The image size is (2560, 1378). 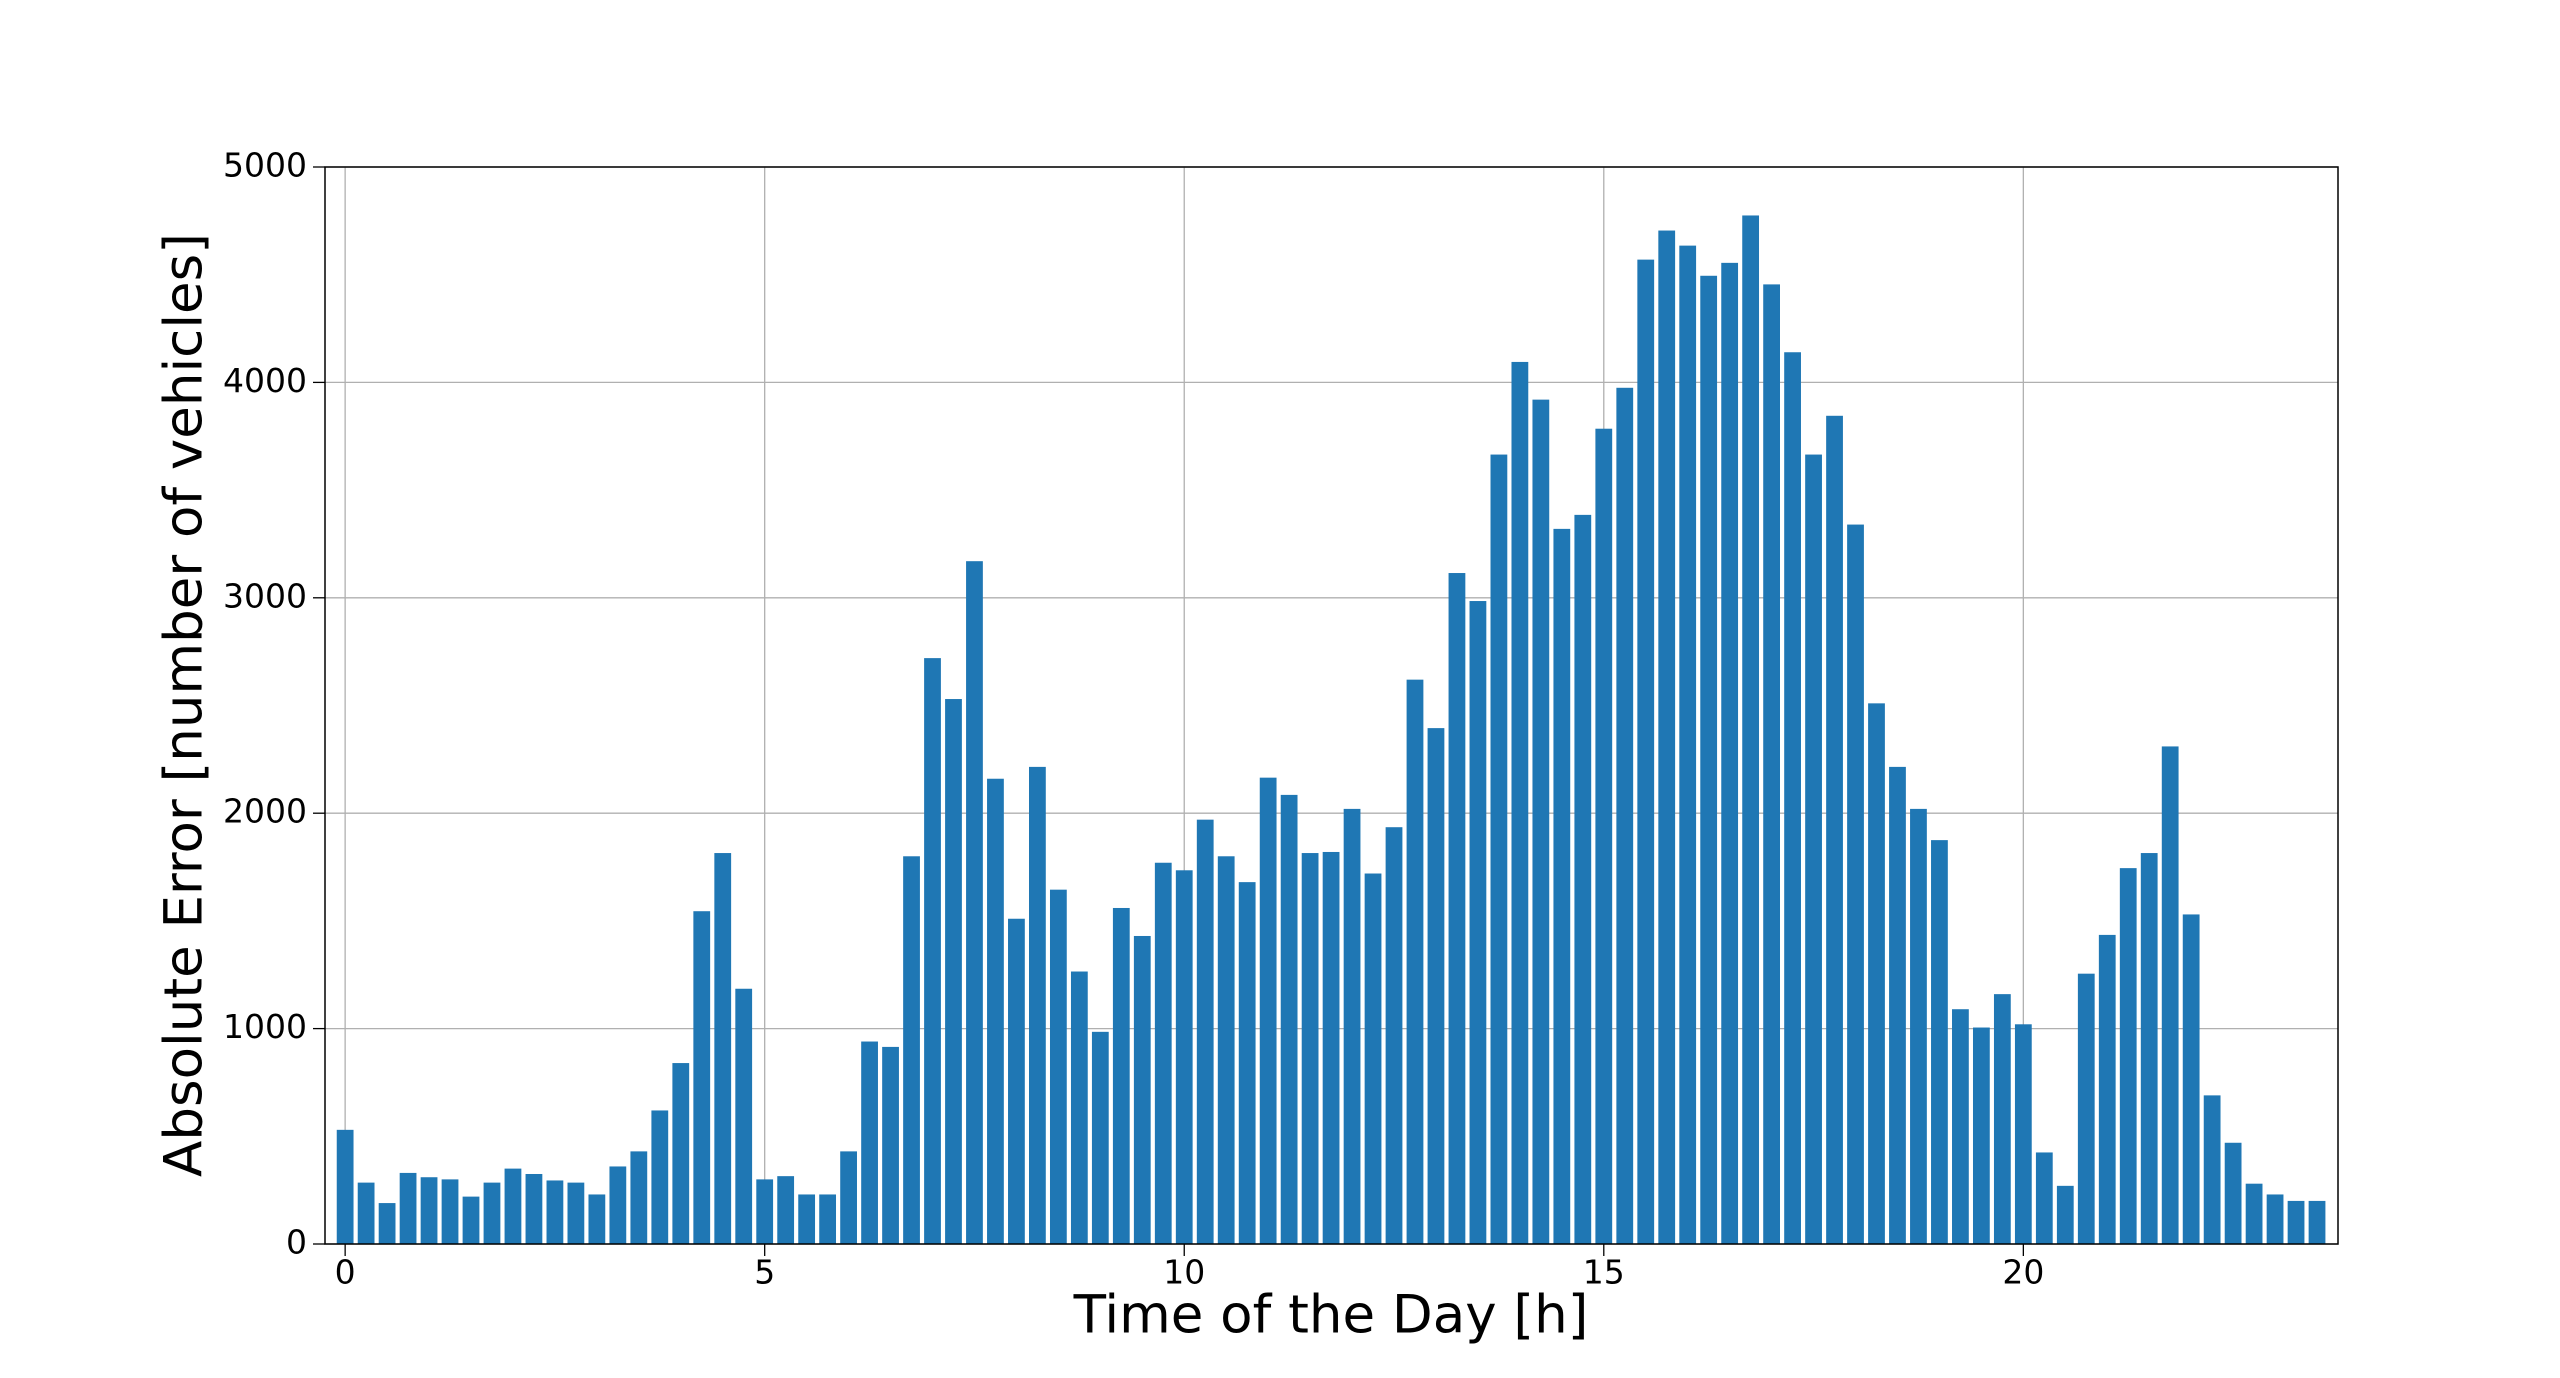 I want to click on y-tick-label: 3000, so click(x=265, y=595).